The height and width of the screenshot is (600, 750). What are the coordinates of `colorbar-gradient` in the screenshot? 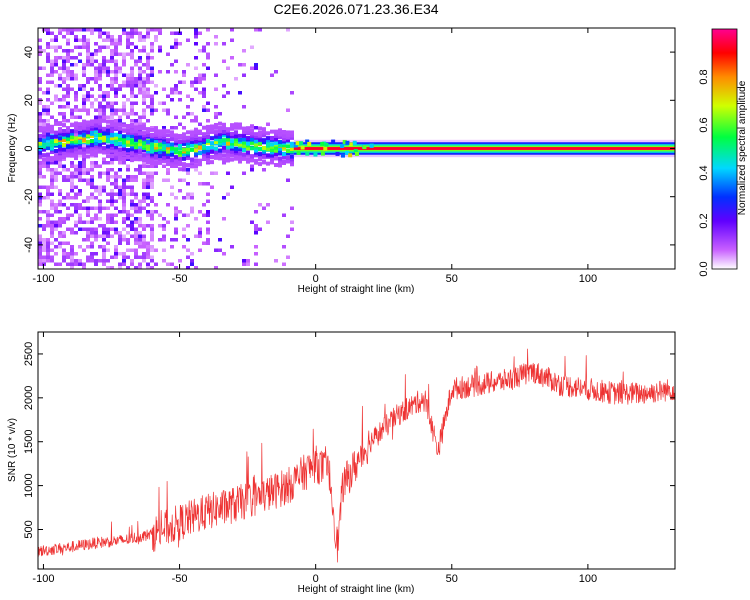 It's located at (724, 149).